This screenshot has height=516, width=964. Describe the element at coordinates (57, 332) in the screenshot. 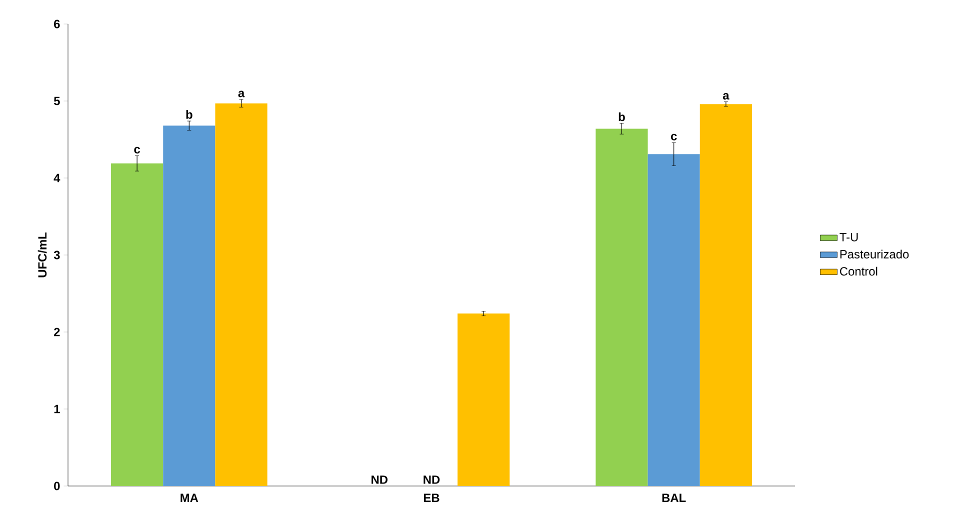

I see `y-tick-label: 2` at that location.